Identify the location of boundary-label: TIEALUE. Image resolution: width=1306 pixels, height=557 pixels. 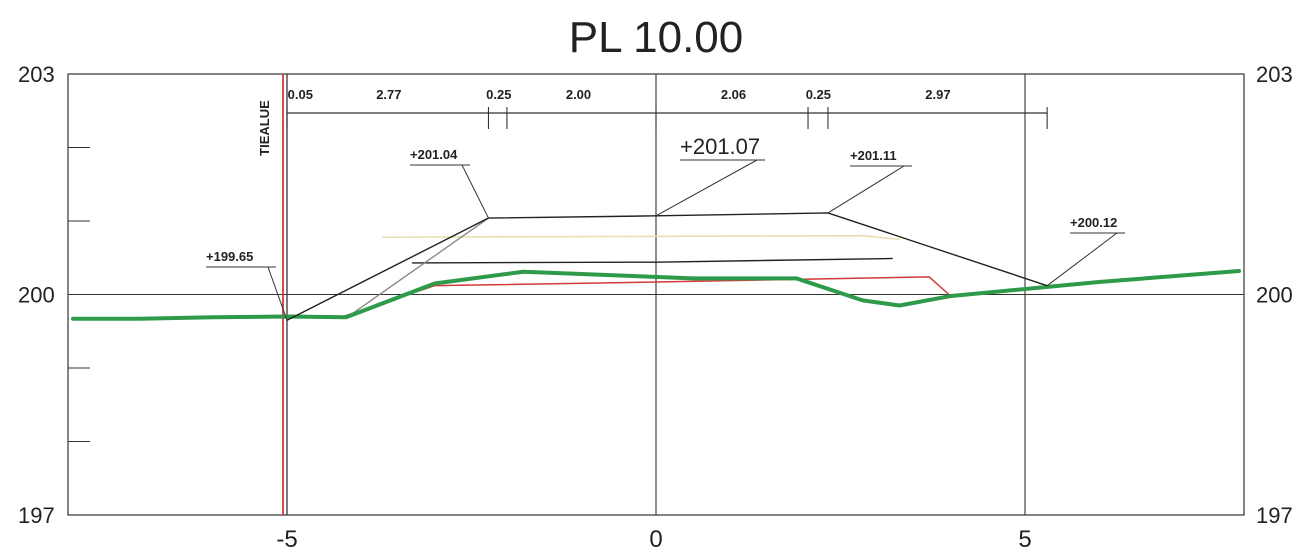
(264, 128).